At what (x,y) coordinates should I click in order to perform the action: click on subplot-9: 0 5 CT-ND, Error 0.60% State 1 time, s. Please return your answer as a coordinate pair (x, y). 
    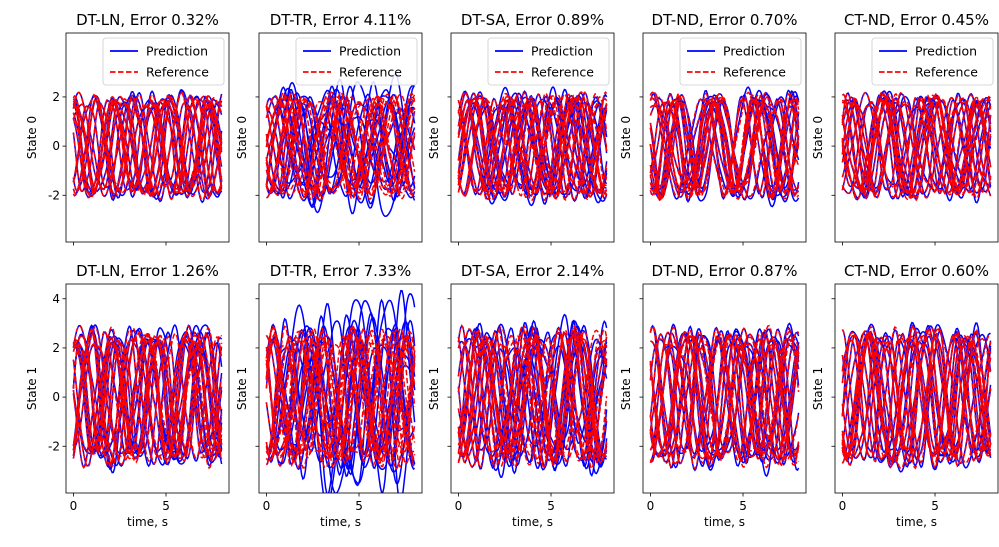
    Looking at the image, I should click on (905, 395).